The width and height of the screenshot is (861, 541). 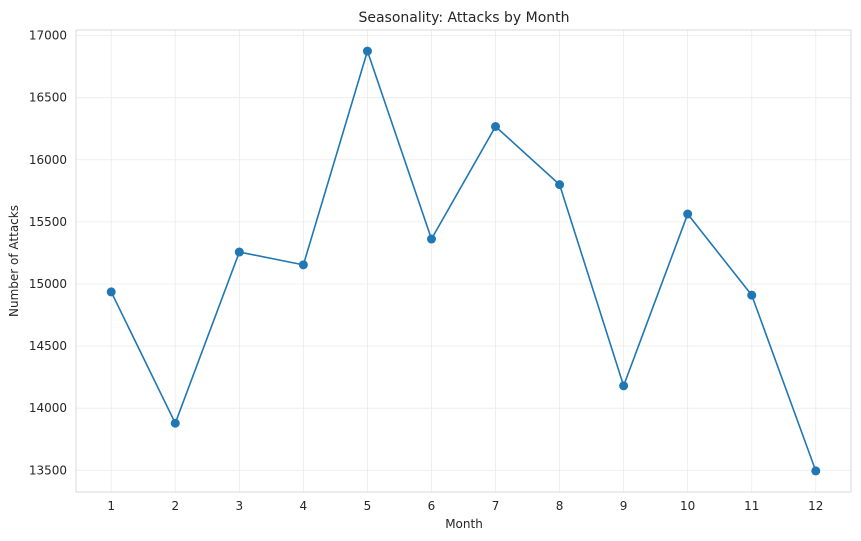 What do you see at coordinates (175, 506) in the screenshot?
I see `x-tick-label: 2` at bounding box center [175, 506].